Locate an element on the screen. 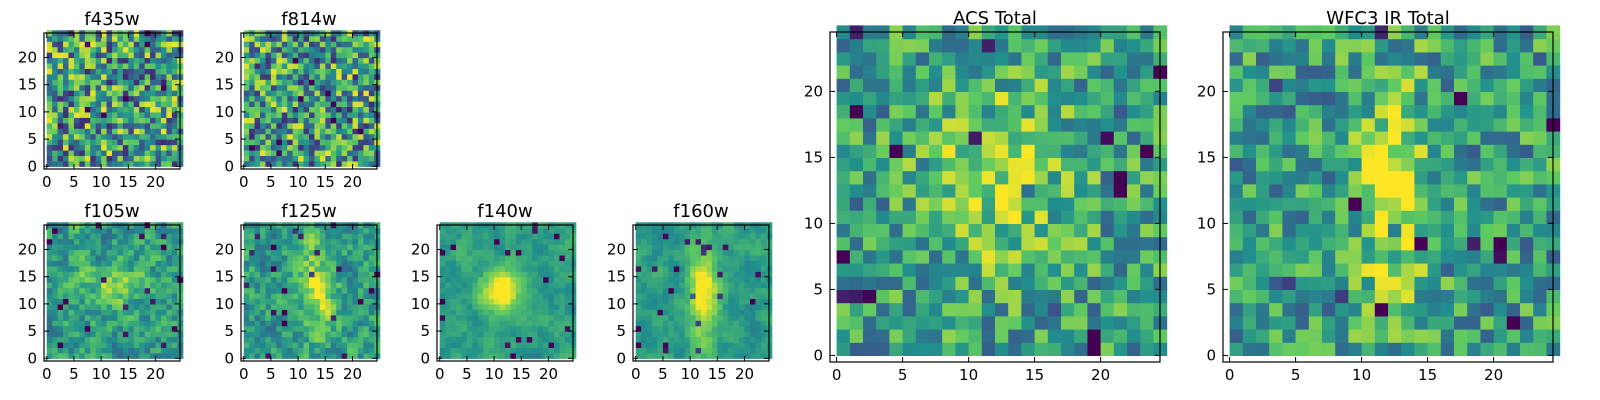 The image size is (1600, 400). axes-frame is located at coordinates (309, 101).